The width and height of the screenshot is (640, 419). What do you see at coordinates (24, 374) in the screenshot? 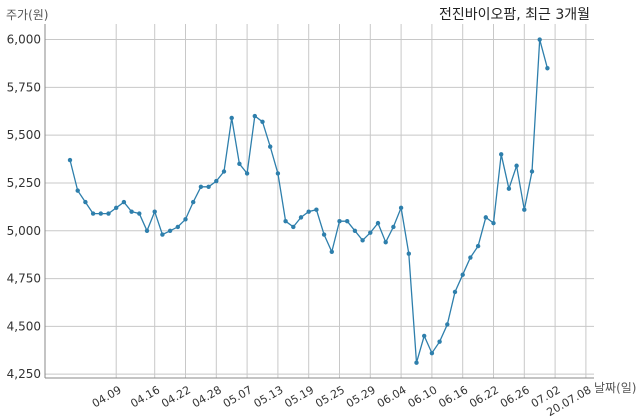
I see `y-tick-label: 4,250` at bounding box center [24, 374].